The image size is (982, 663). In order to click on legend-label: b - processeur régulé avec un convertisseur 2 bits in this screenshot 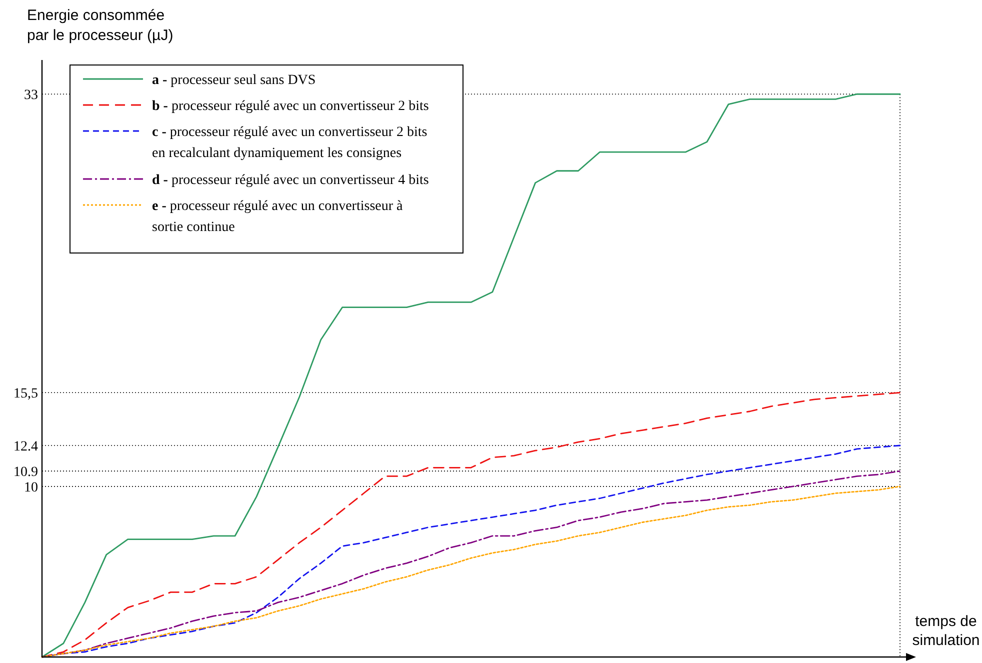, I will do `click(290, 106)`.